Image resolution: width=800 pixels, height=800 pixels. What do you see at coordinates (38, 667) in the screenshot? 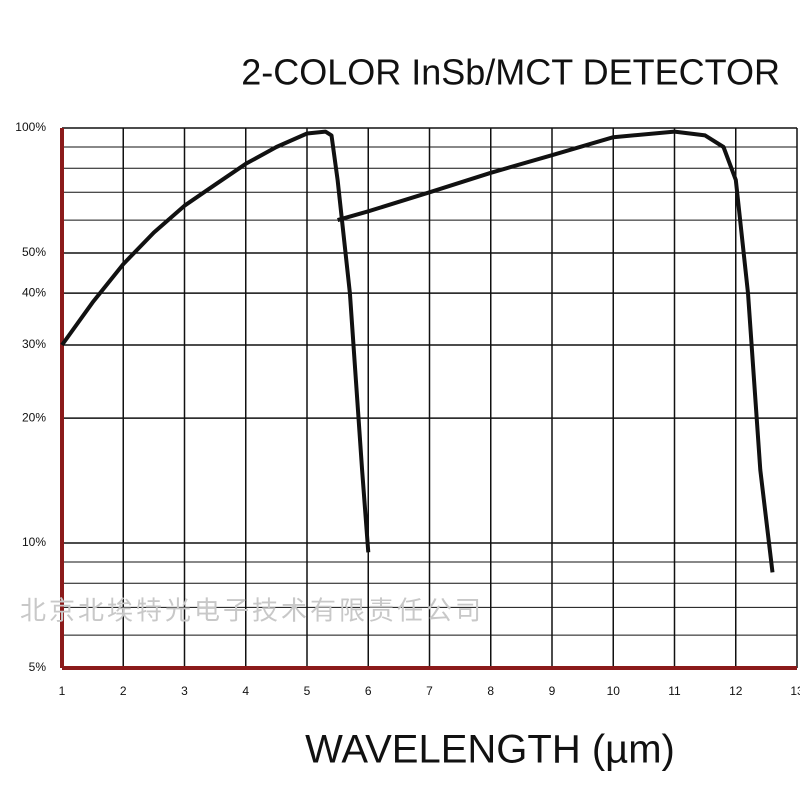
I see `y-tick-label: 5%` at bounding box center [38, 667].